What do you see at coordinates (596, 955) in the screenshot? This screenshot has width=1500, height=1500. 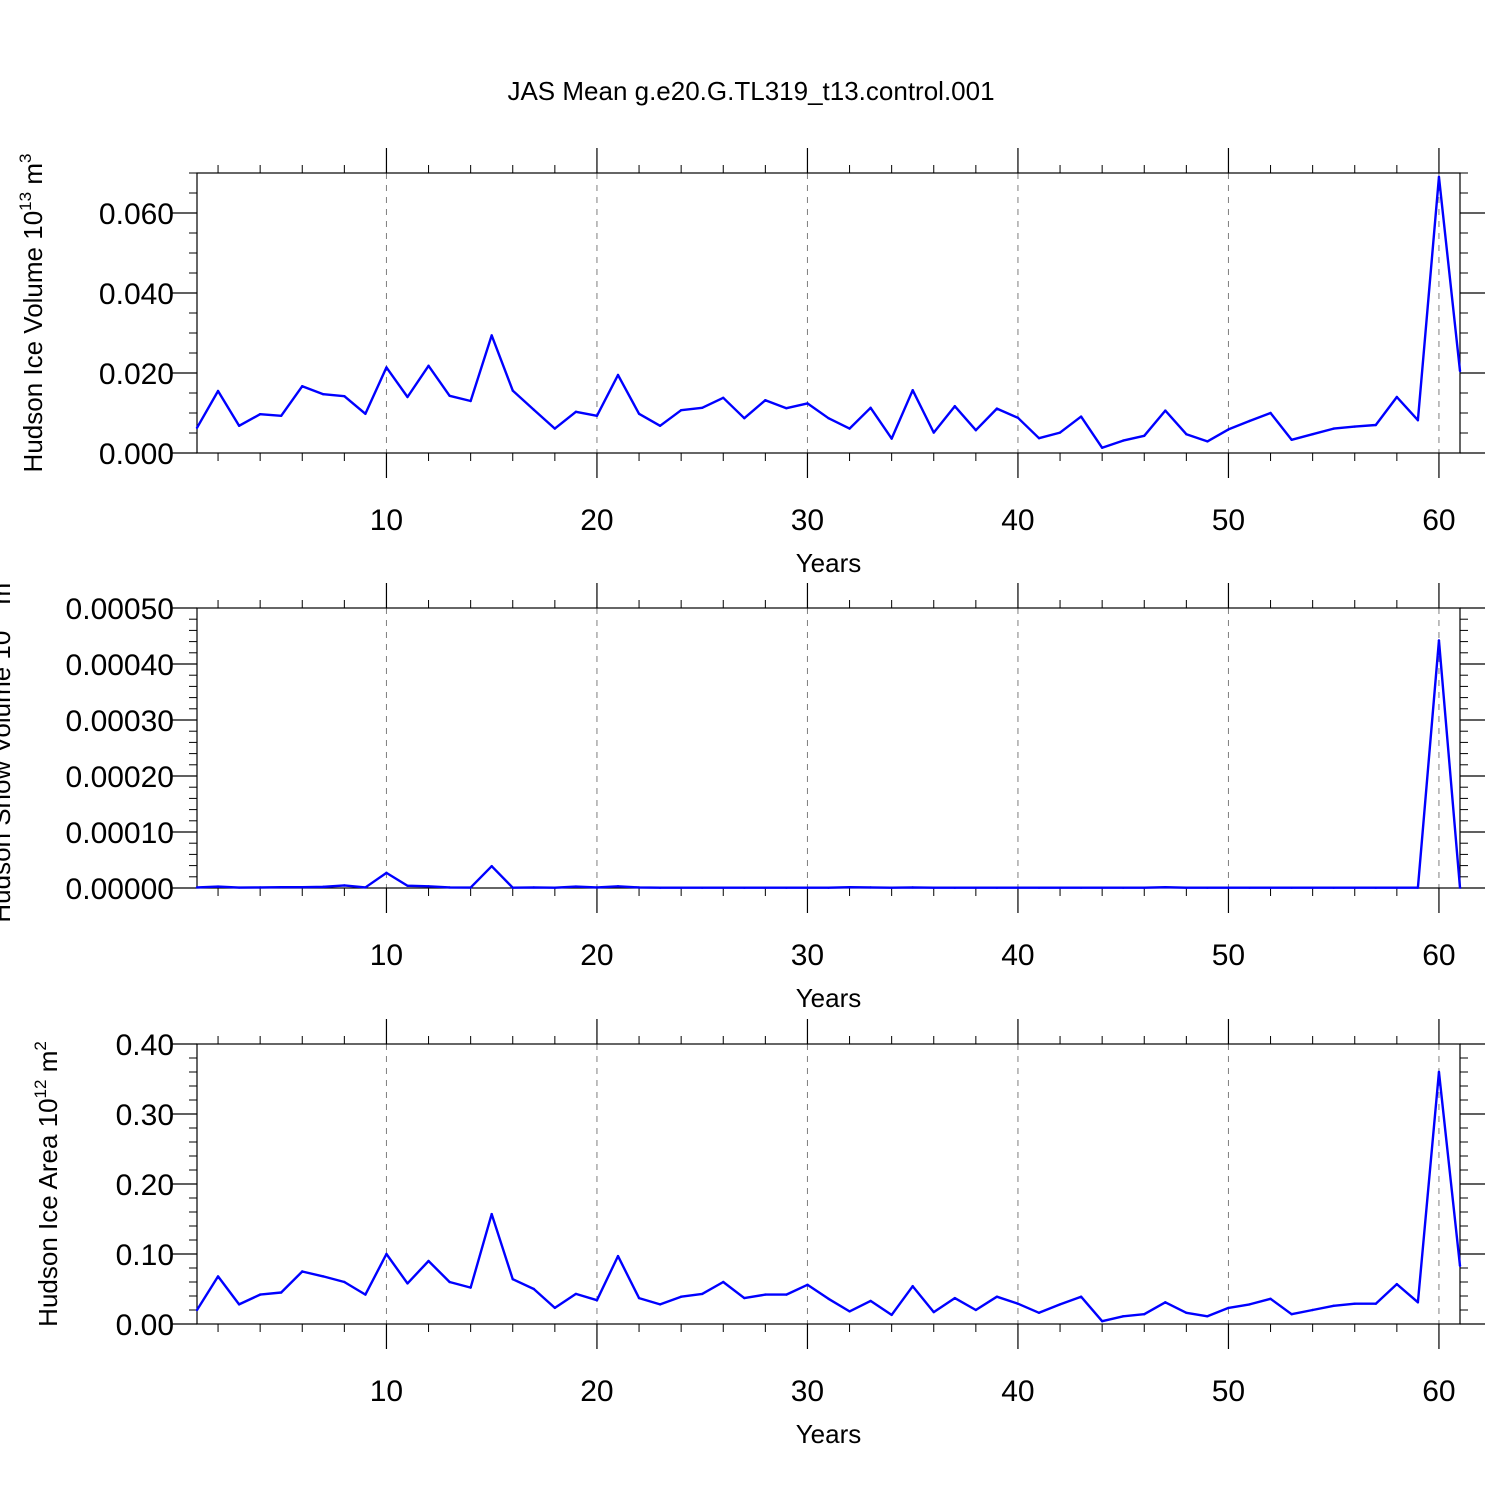 I see `x-tick-label: 20` at bounding box center [596, 955].